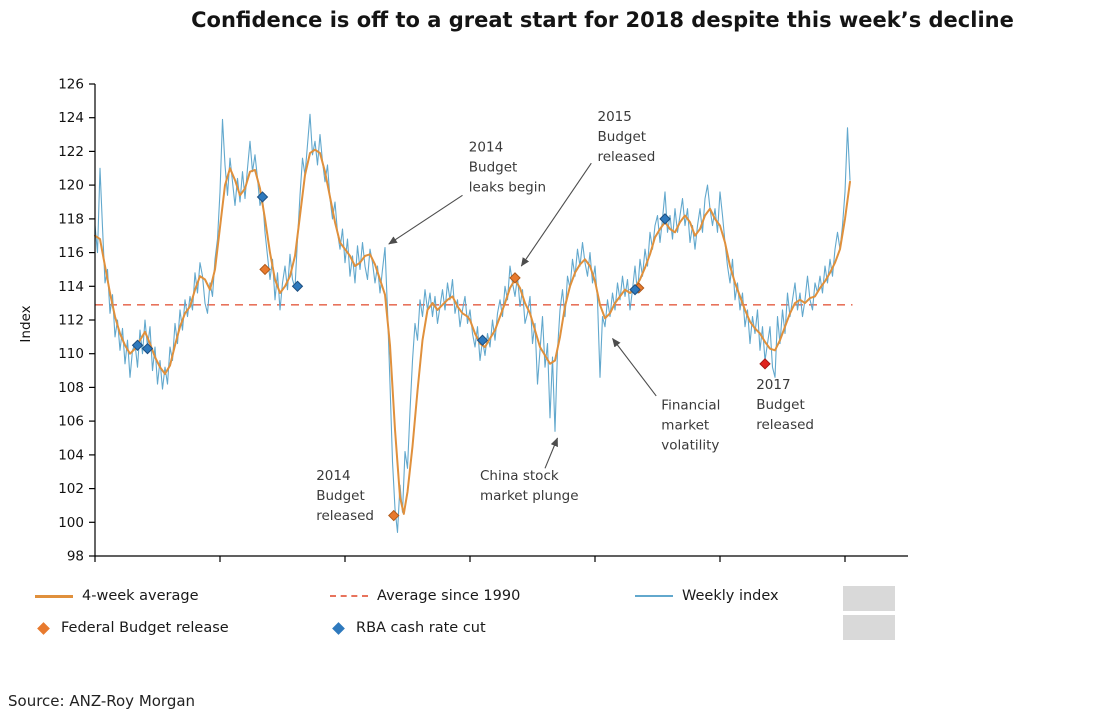 Image resolution: width=1101 pixels, height=723 pixels. What do you see at coordinates (529, 496) in the screenshot?
I see `svg-text: market plunge` at bounding box center [529, 496].